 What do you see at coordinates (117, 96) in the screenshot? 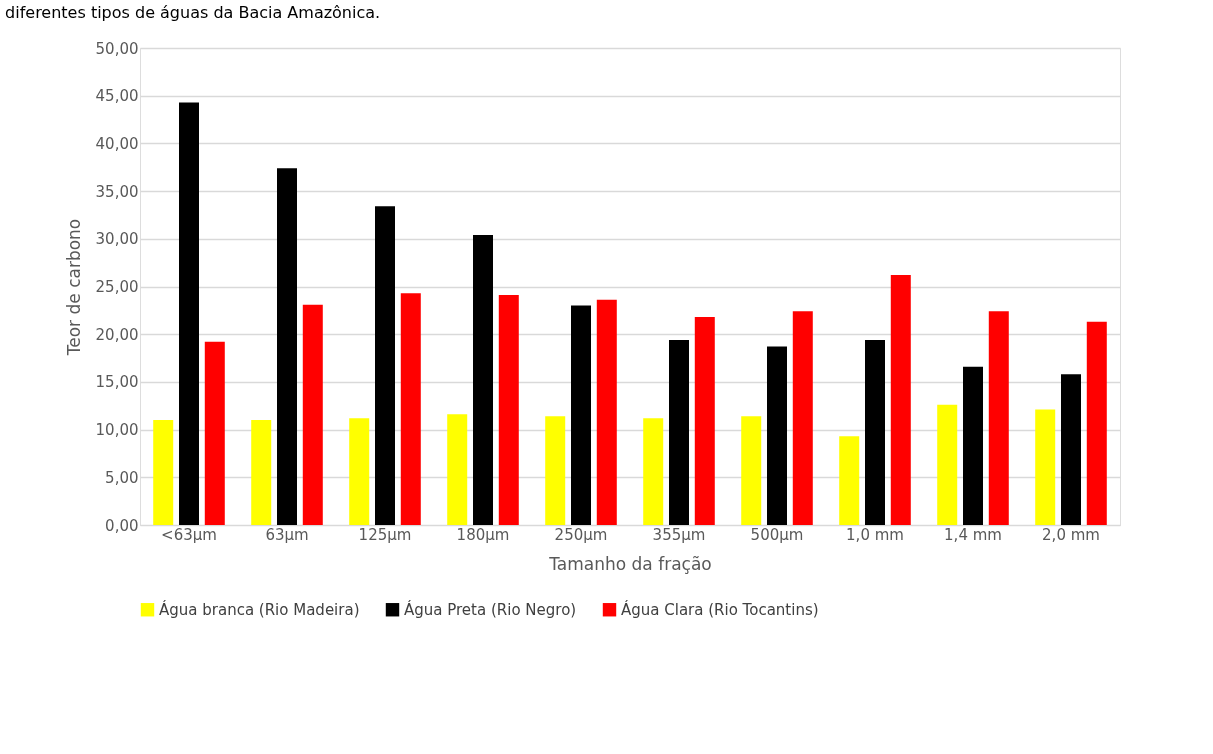
I see `y-tick-label: 45,00` at bounding box center [117, 96].